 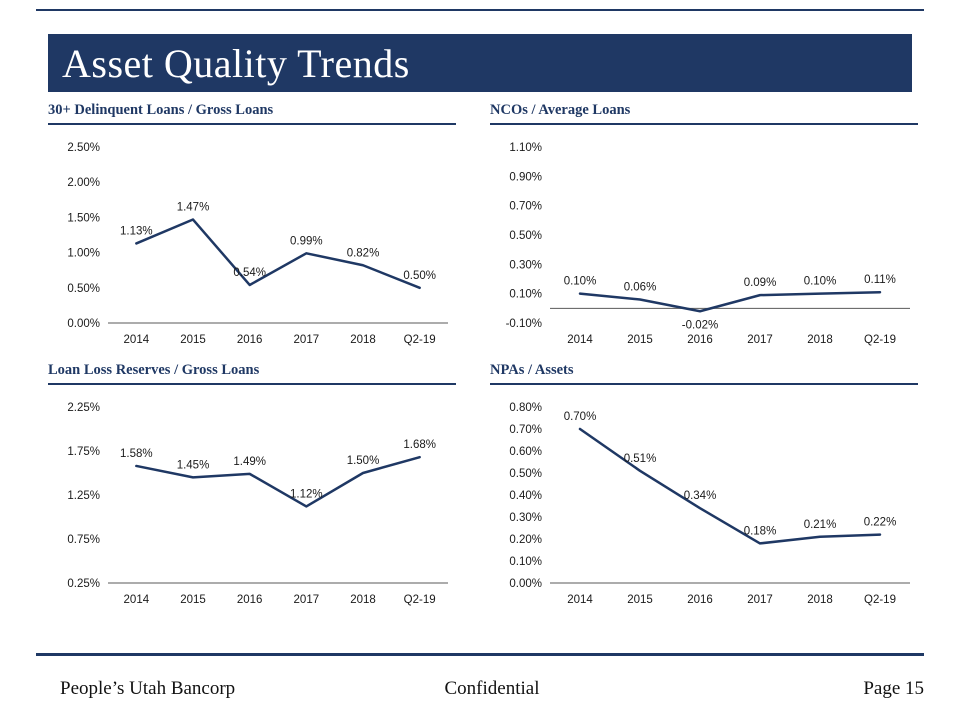 I want to click on data-point-label: 1.12%, so click(x=306, y=494).